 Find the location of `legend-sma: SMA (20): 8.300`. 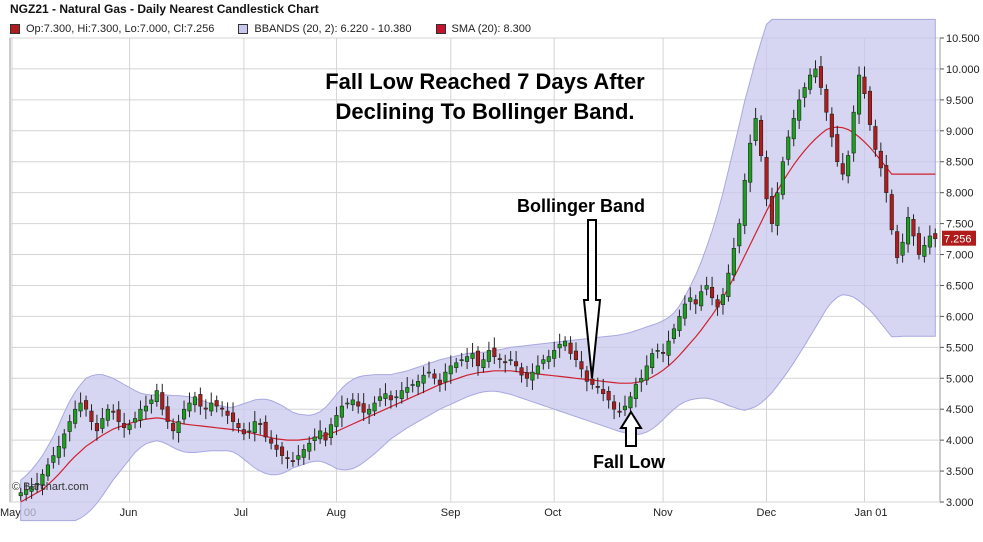

legend-sma: SMA (20): 8.300 is located at coordinates (483, 29).